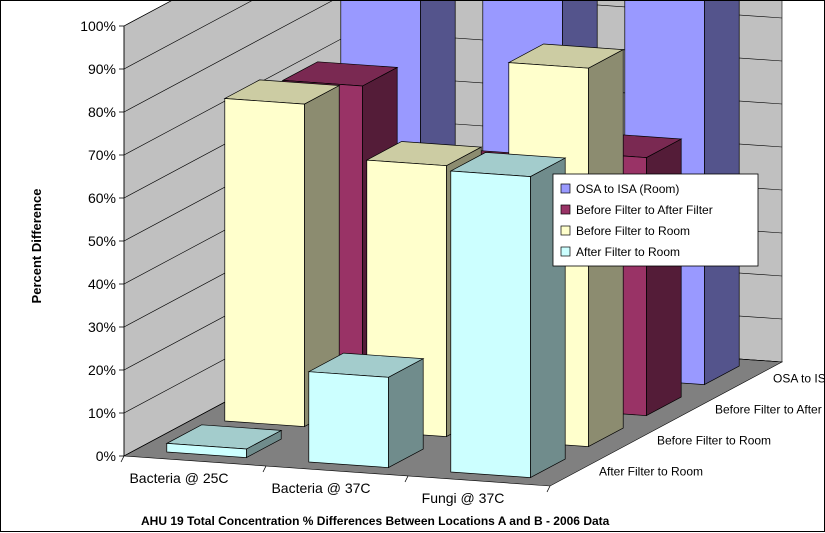 Image resolution: width=825 pixels, height=533 pixels. What do you see at coordinates (102, 370) in the screenshot?
I see `y-tick-label: 20%` at bounding box center [102, 370].